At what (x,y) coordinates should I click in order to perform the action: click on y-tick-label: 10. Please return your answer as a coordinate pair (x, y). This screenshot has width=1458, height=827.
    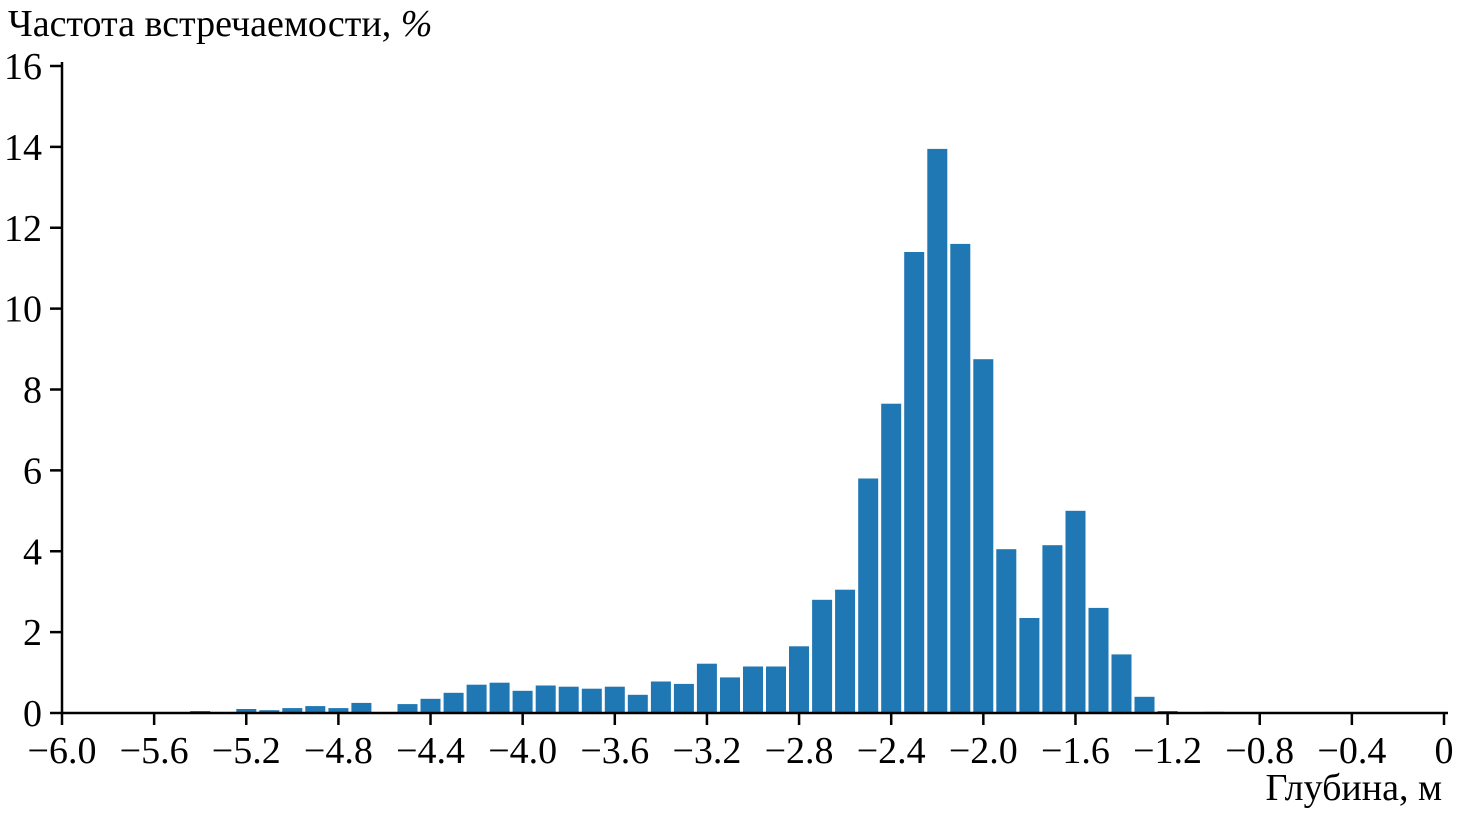
    Looking at the image, I should click on (23, 310).